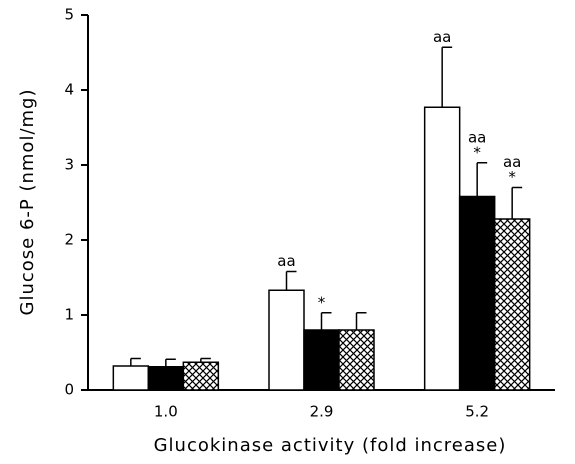 This screenshot has width=575, height=464. What do you see at coordinates (69, 165) in the screenshot?
I see `y-tick-label: 3` at bounding box center [69, 165].